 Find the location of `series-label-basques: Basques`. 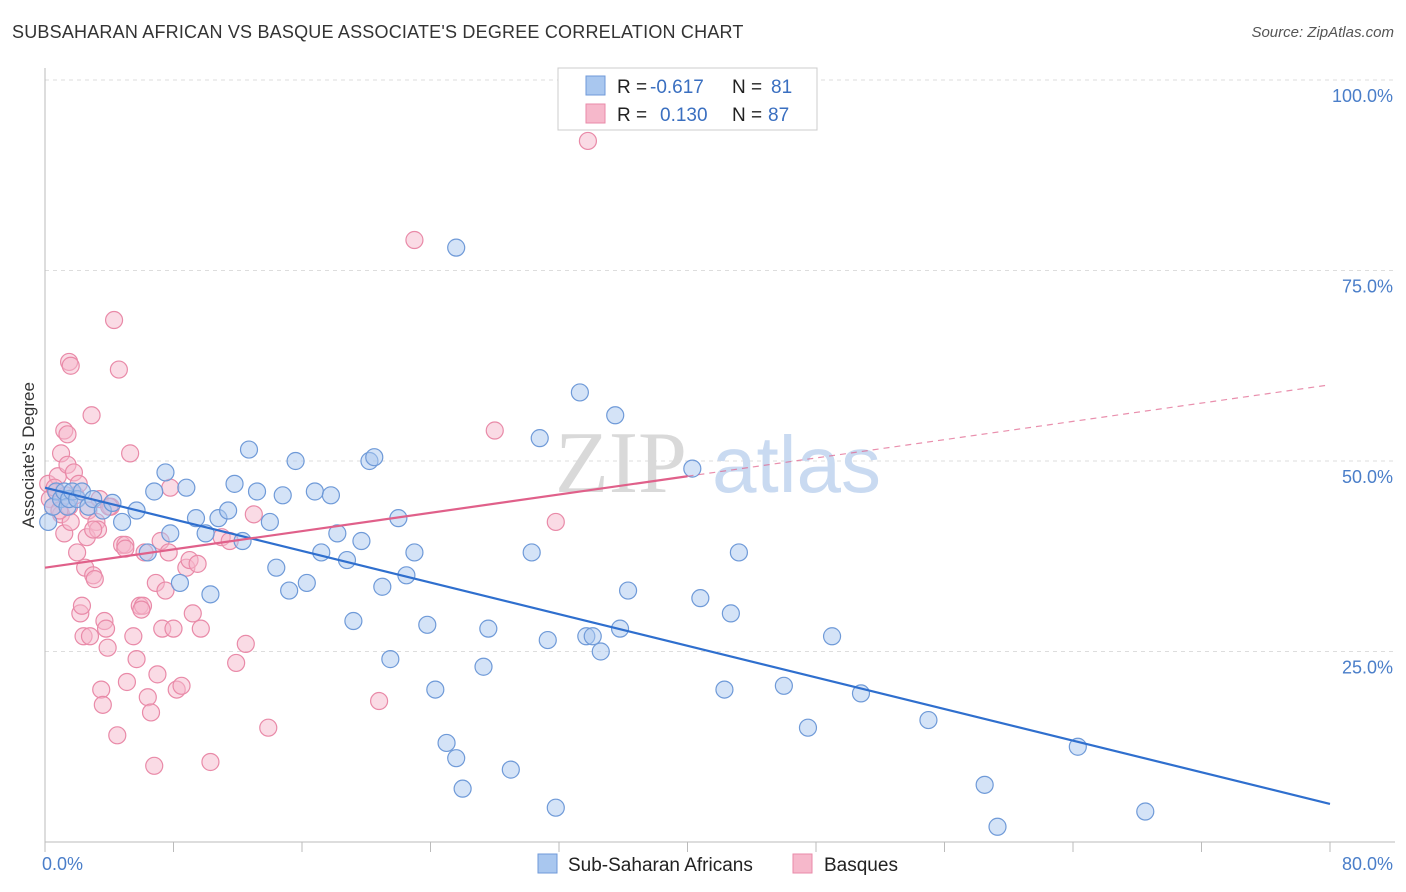

series-label-basques: Basques is located at coordinates (861, 865).